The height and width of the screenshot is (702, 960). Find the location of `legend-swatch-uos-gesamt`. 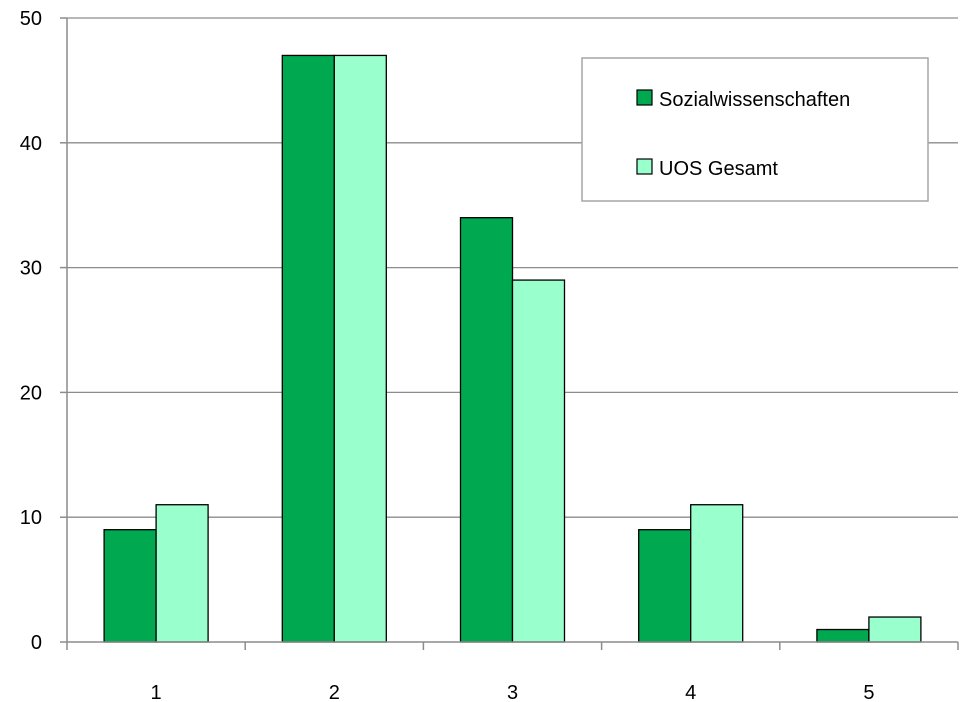

legend-swatch-uos-gesamt is located at coordinates (644, 166).